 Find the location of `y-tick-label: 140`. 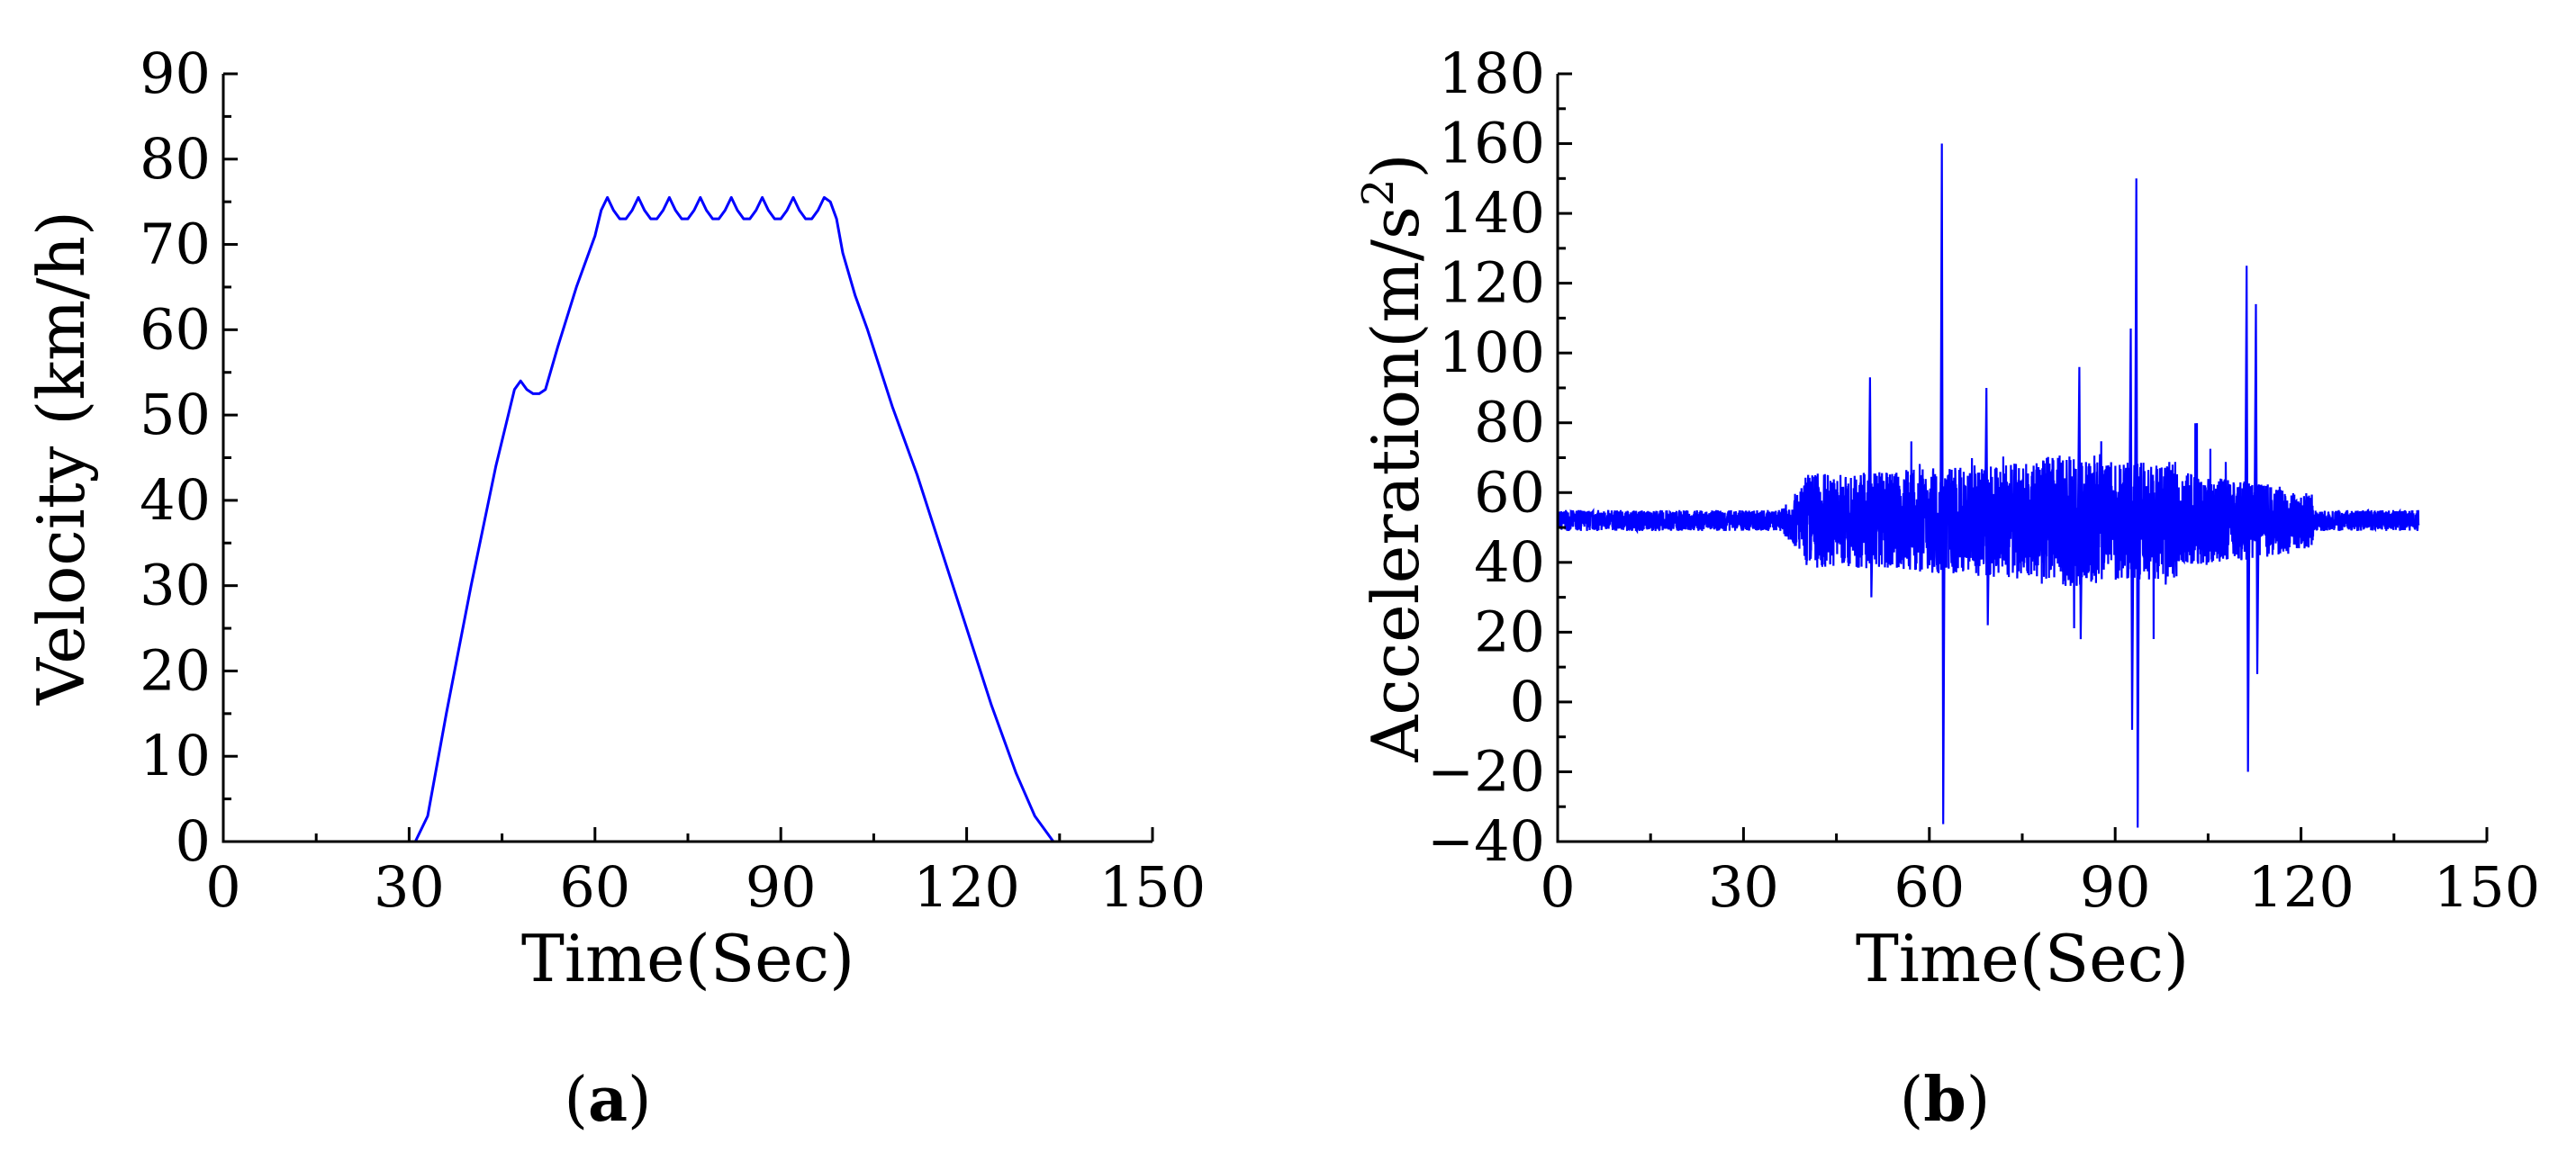

y-tick-label: 140 is located at coordinates (1492, 213).